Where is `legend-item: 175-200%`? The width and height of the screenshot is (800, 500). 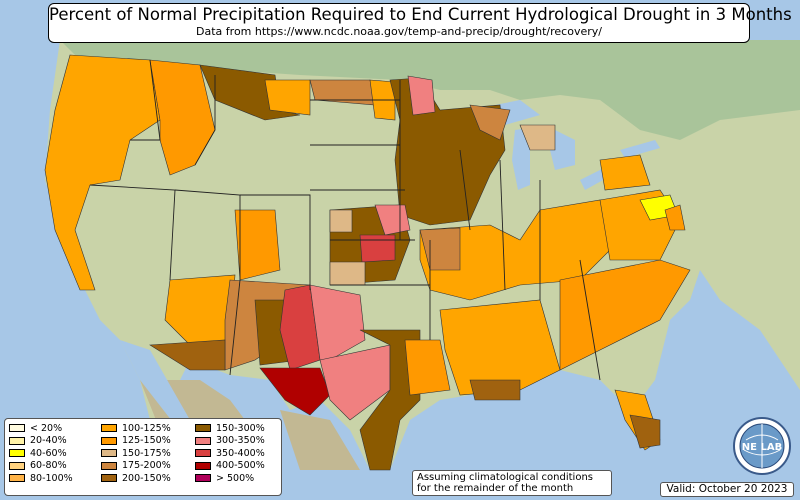
legend-item: 175-200% is located at coordinates (147, 466).